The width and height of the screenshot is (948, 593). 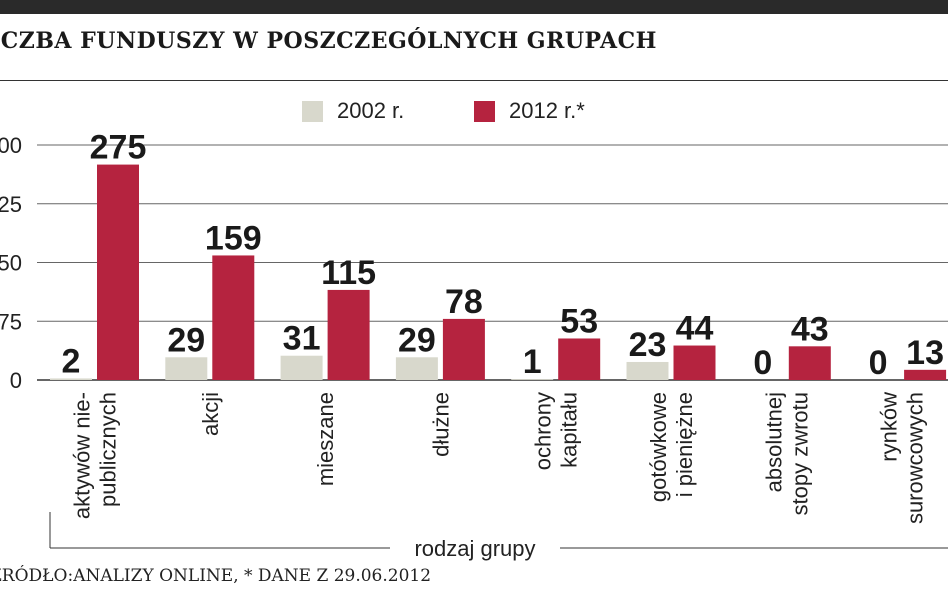 I want to click on legend-item-2002: 2002 r., so click(x=353, y=111).